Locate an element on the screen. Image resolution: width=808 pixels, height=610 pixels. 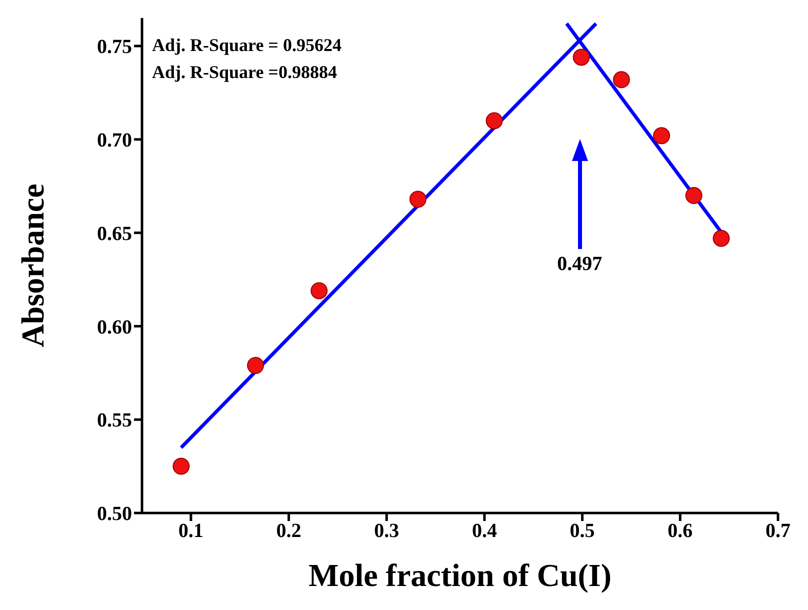
x-axis-title: Mole fraction of Cu(I) is located at coordinates (460, 575).